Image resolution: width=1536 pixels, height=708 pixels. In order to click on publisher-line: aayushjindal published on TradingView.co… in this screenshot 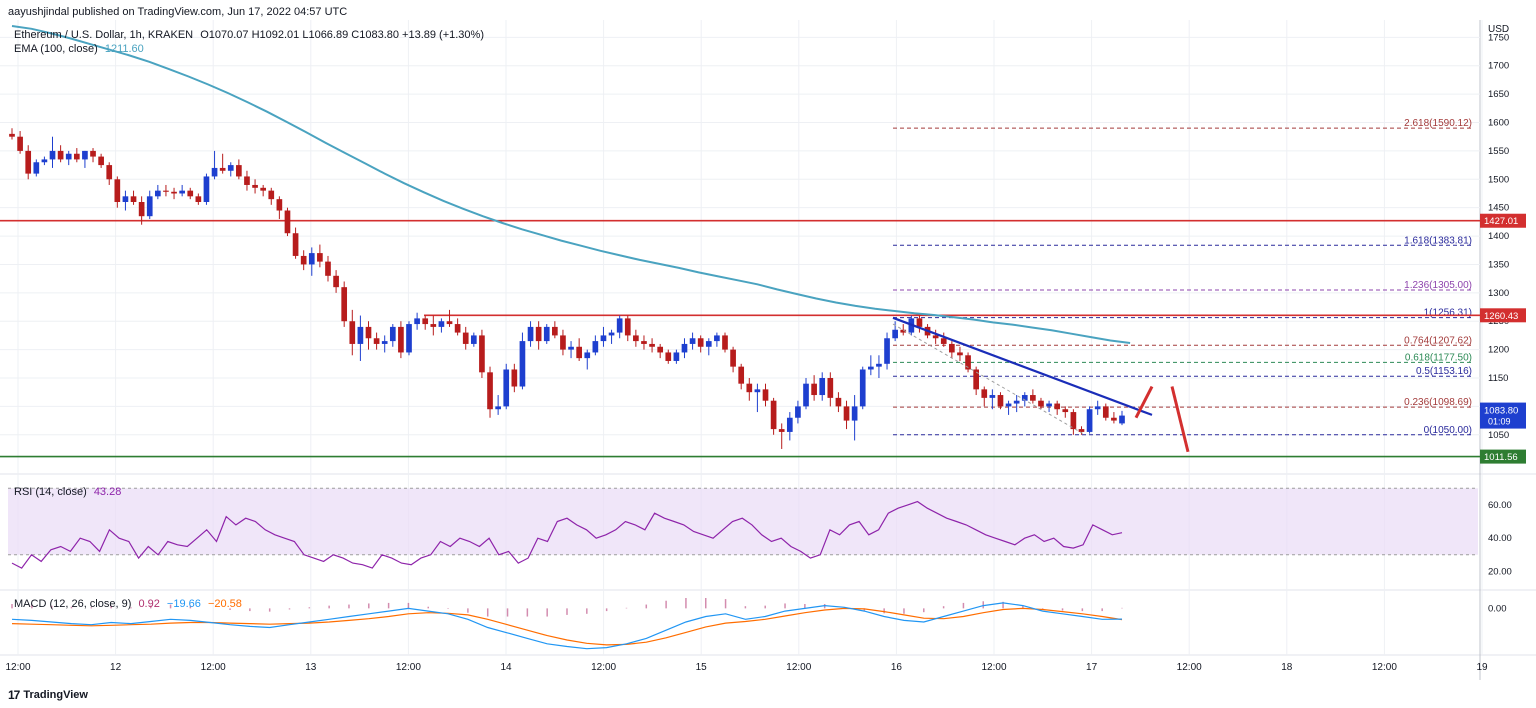, I will do `click(178, 12)`.